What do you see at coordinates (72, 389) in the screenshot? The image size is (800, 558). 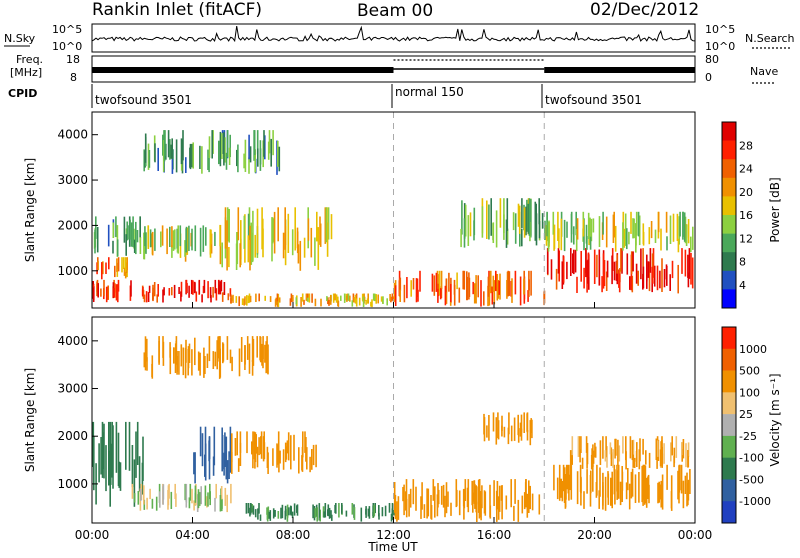 I see `y-tick-label: 3000` at bounding box center [72, 389].